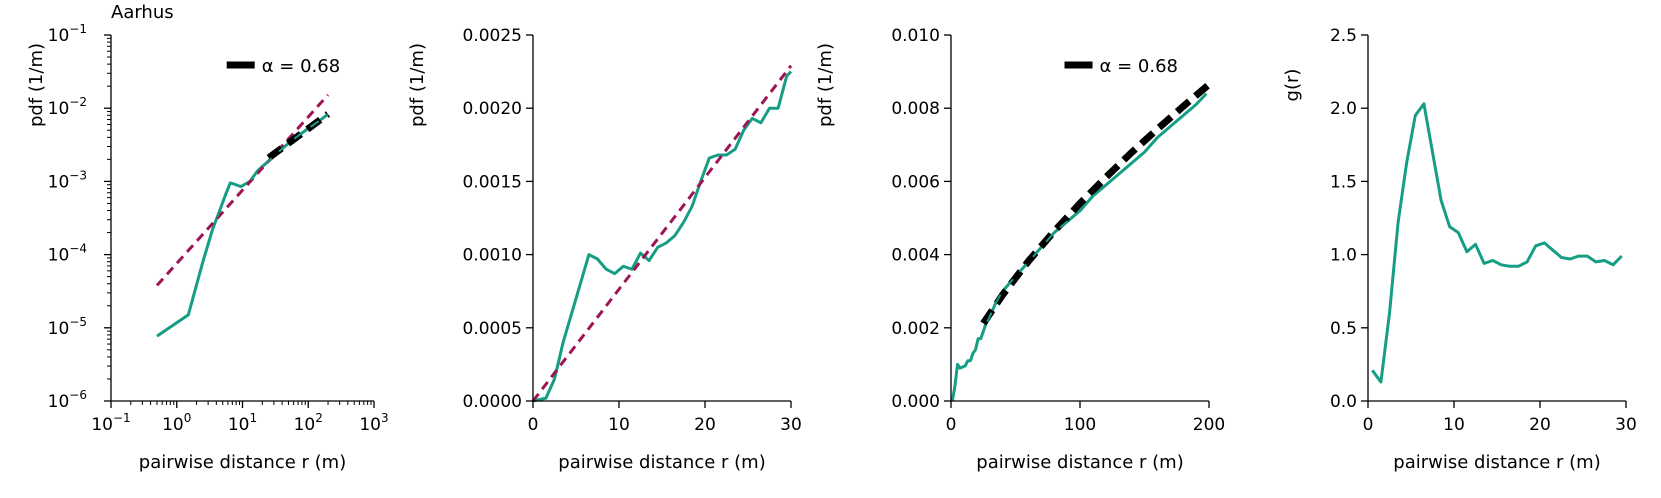  I want to click on y-tick-label: 2.5, so click(1343, 36).